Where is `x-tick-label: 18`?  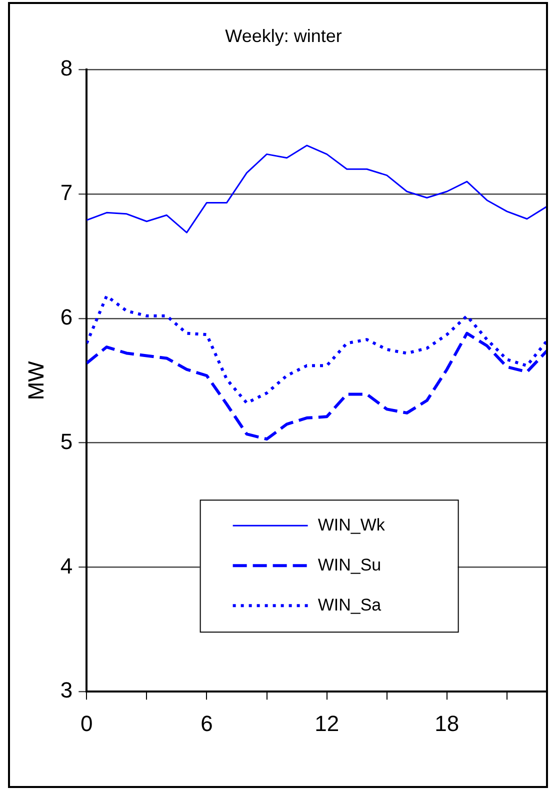
x-tick-label: 18 is located at coordinates (447, 723).